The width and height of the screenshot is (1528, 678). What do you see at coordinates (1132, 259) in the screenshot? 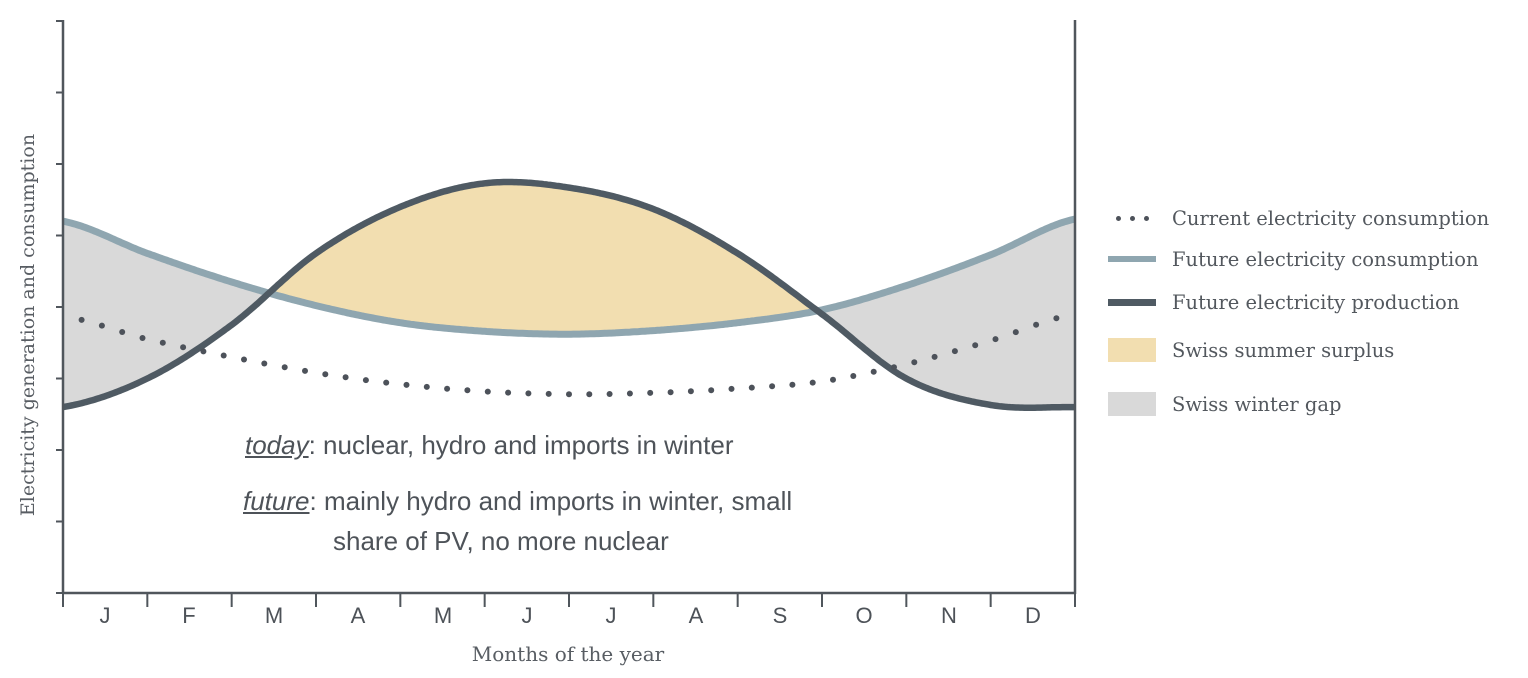
I see `legend-swatch-light-line` at bounding box center [1132, 259].